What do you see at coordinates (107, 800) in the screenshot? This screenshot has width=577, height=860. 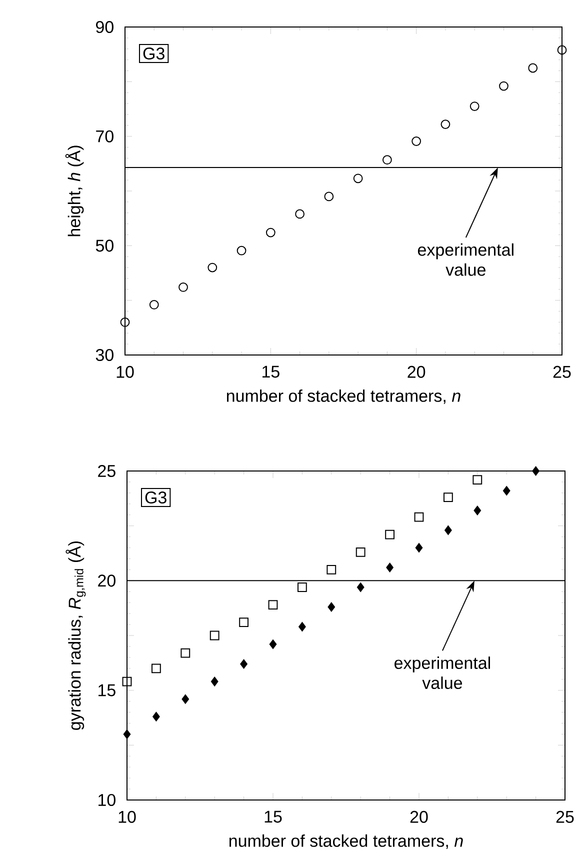 I see `y-tick-label: 10` at bounding box center [107, 800].